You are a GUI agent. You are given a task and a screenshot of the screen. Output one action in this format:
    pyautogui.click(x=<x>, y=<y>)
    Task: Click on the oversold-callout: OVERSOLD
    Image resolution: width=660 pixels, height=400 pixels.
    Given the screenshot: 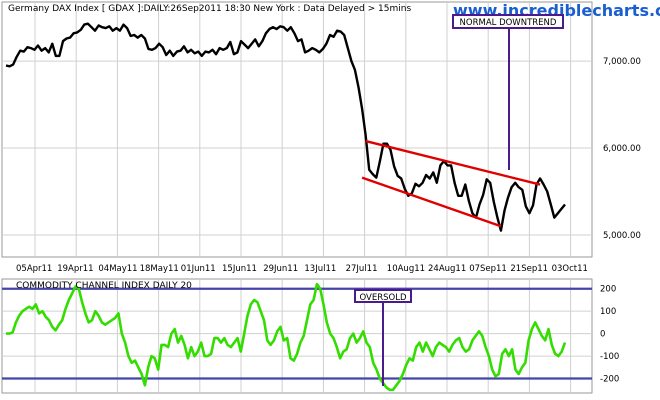 What is the action you would take?
    pyautogui.click(x=383, y=337)
    